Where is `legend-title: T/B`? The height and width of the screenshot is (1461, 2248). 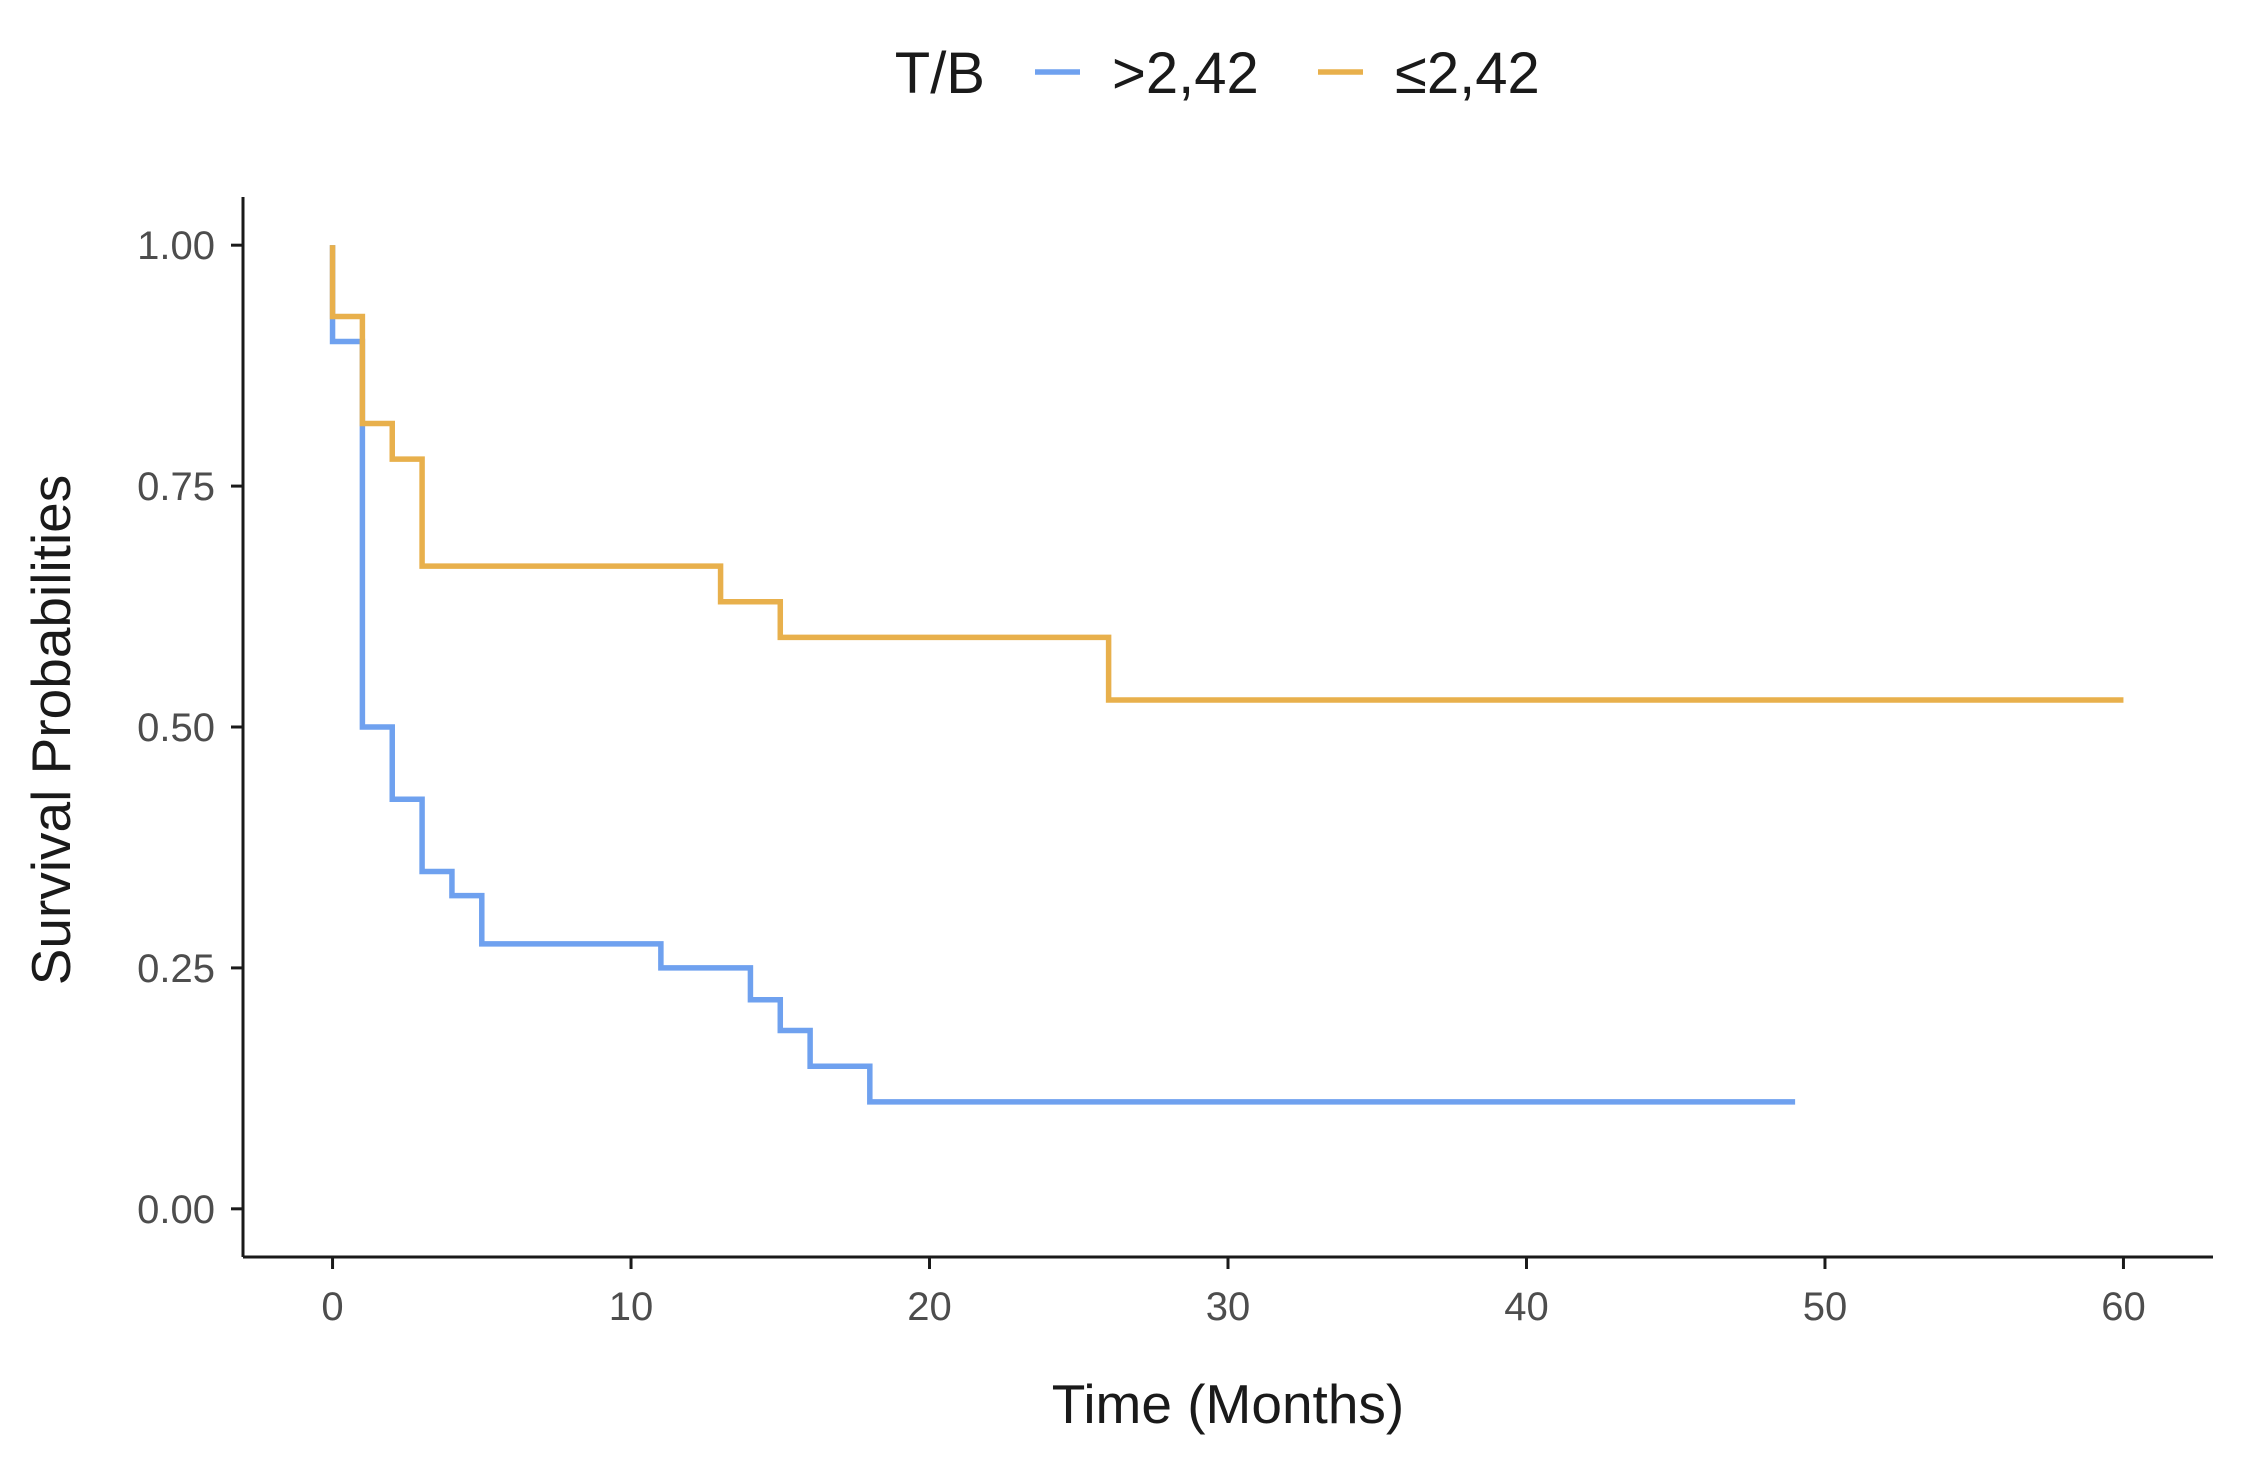
legend-title: T/B is located at coordinates (940, 73).